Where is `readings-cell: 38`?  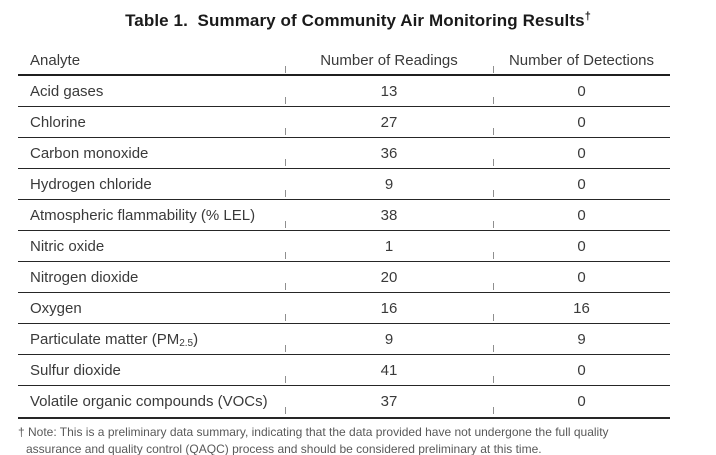 readings-cell: 38 is located at coordinates (389, 217).